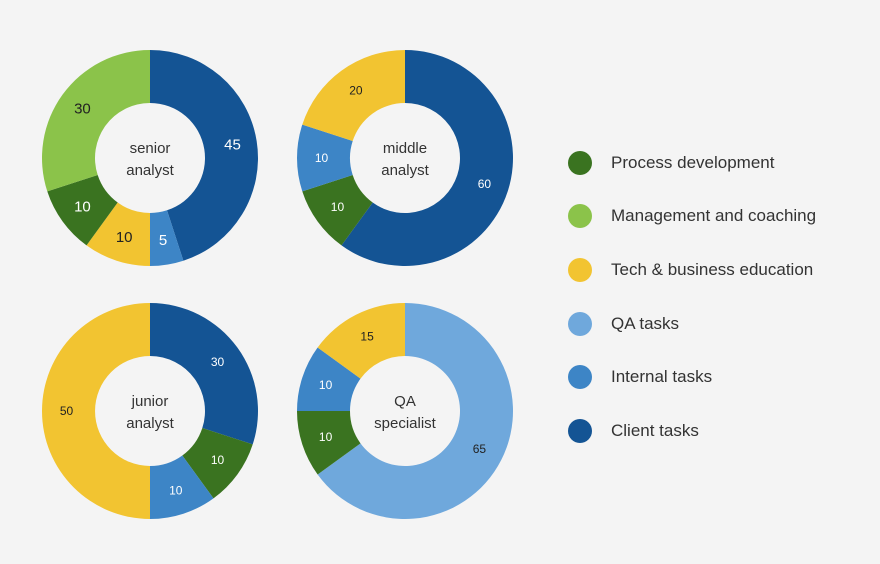 The image size is (880, 564). What do you see at coordinates (712, 269) in the screenshot?
I see `legend-label: Tech & business education` at bounding box center [712, 269].